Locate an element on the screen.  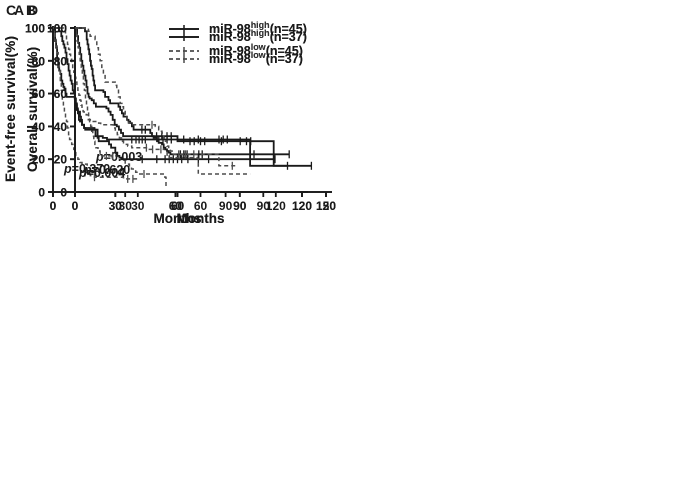
legend-item-low: miR-98low(n=37) is located at coordinates (237, 57).